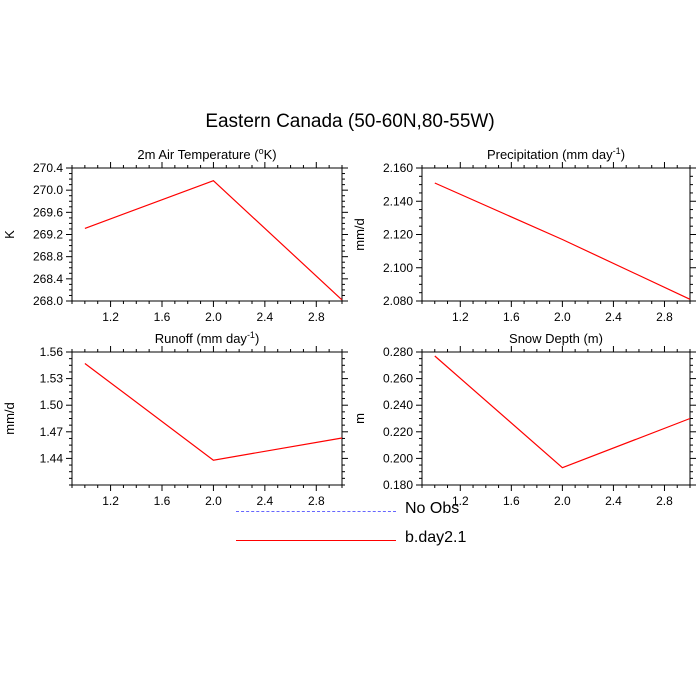 The width and height of the screenshot is (700, 700). What do you see at coordinates (398, 379) in the screenshot?
I see `snow-depth-ytick-label: 0.260` at bounding box center [398, 379].